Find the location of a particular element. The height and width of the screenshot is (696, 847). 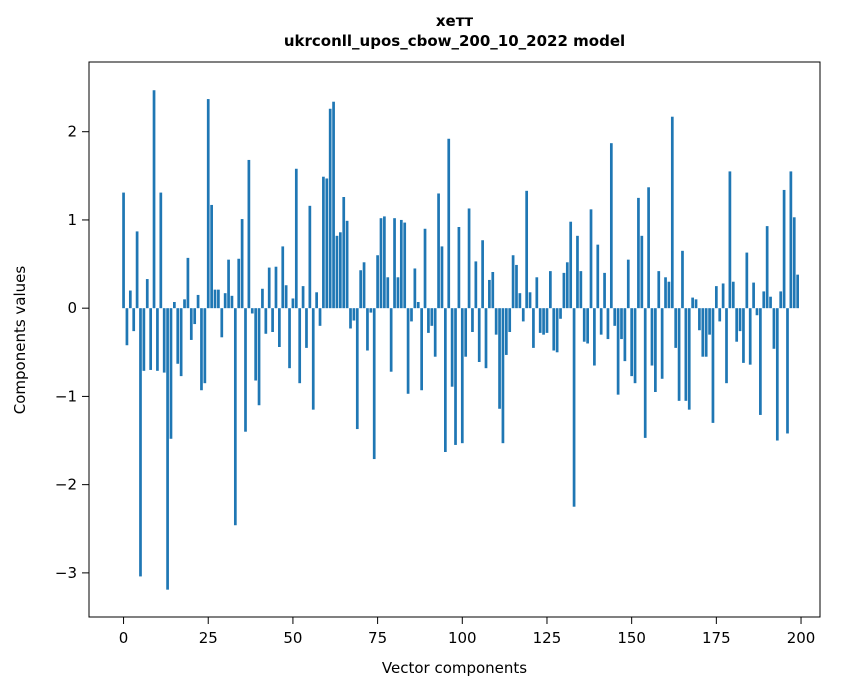

y-tick-label: −2 is located at coordinates (66, 485).